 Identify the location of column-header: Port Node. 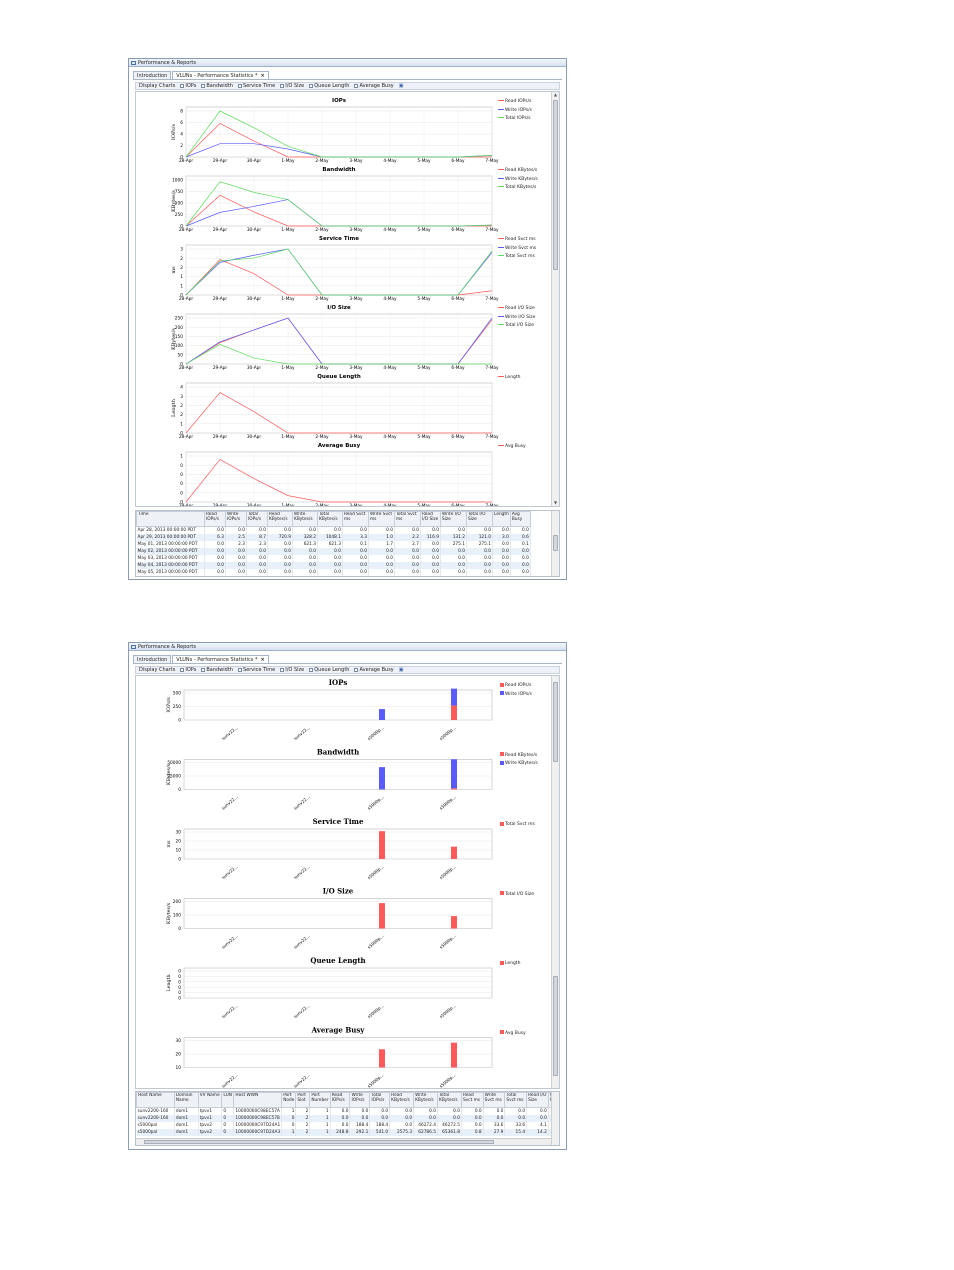
(289, 1100).